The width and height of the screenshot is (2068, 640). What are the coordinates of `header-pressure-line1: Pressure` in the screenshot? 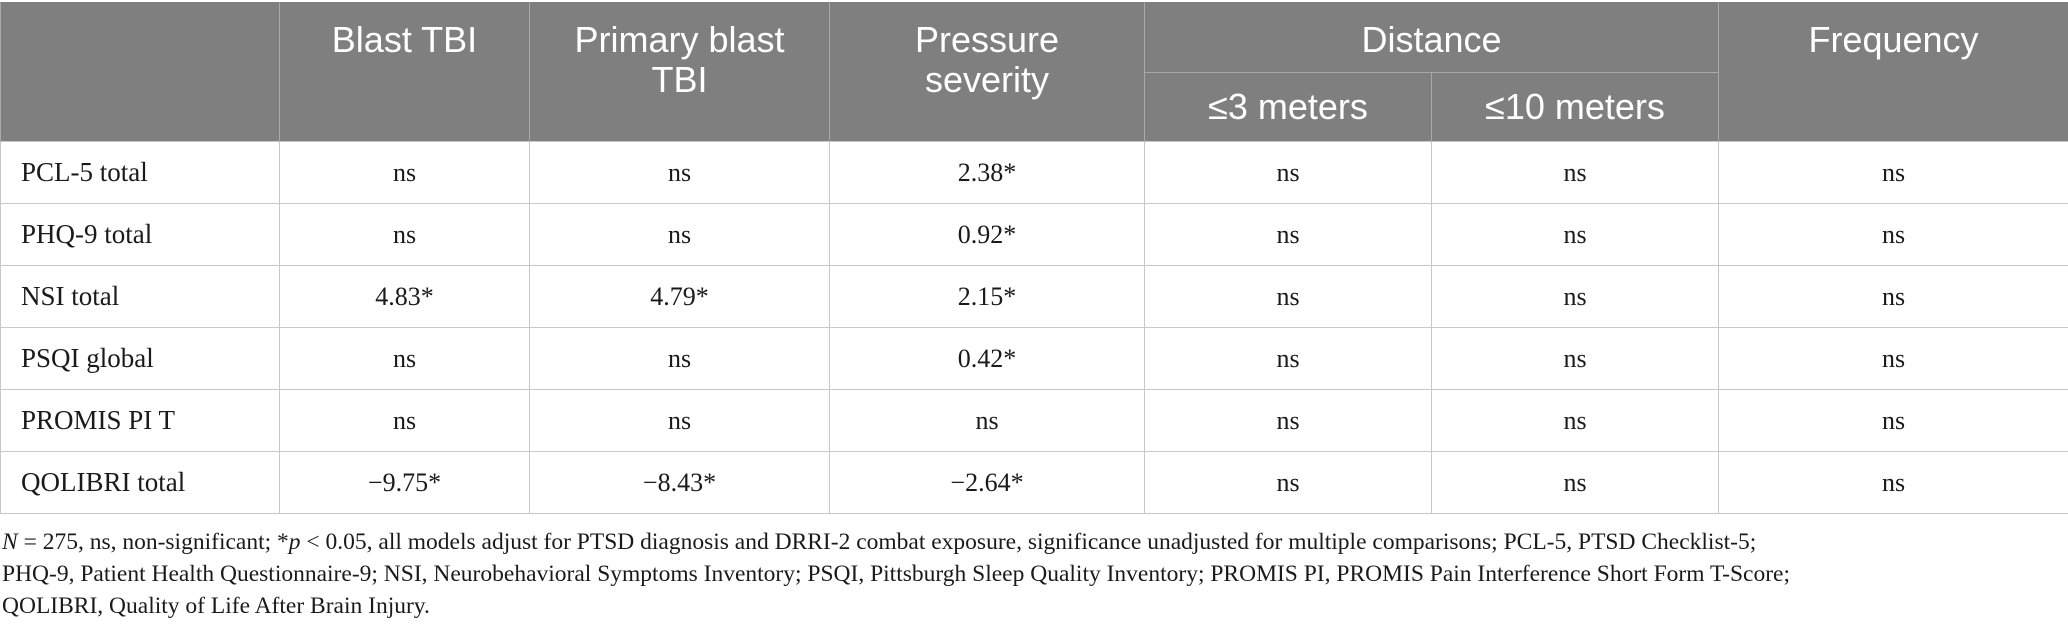 It's located at (987, 39).